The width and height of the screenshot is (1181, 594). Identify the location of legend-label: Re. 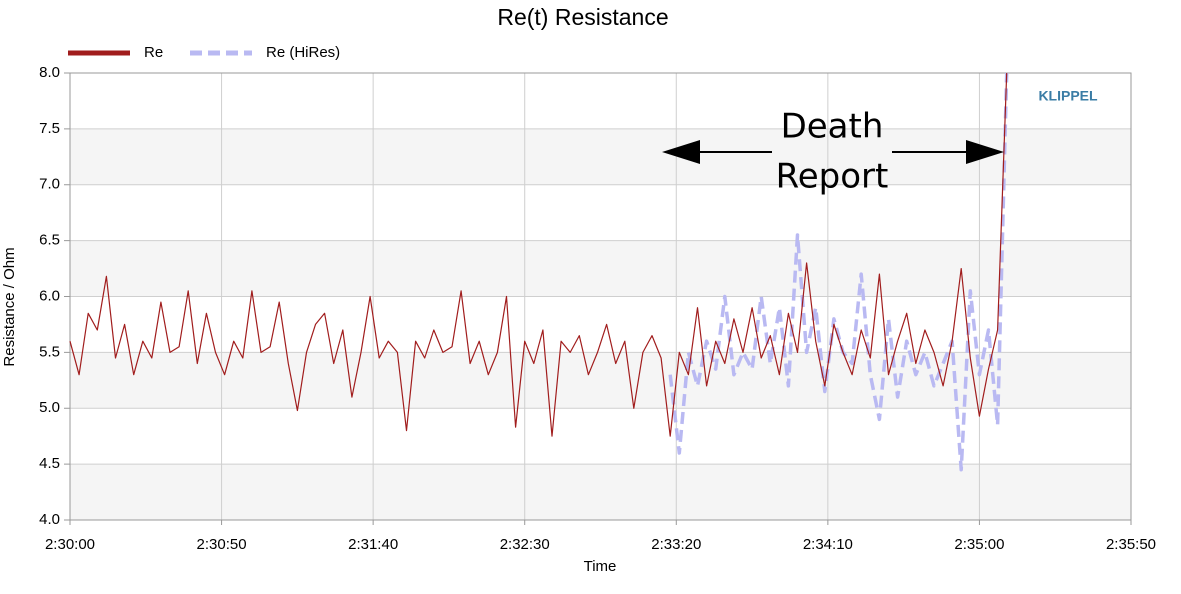
(153, 52).